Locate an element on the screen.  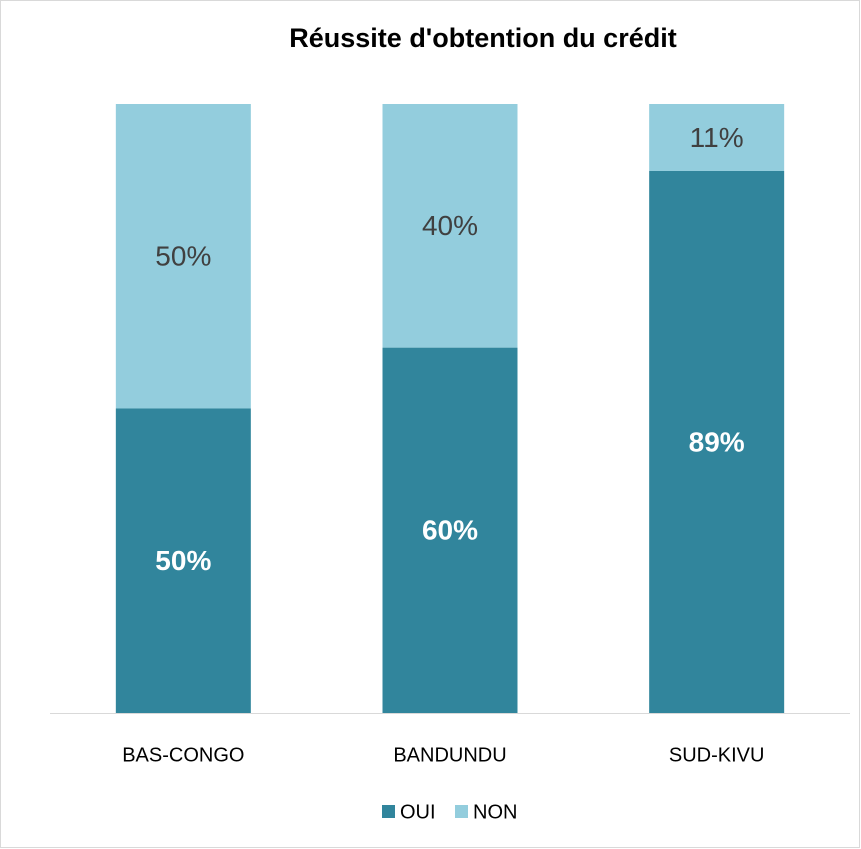
chart-title: Réussite d'obtention du crédit is located at coordinates (482, 38).